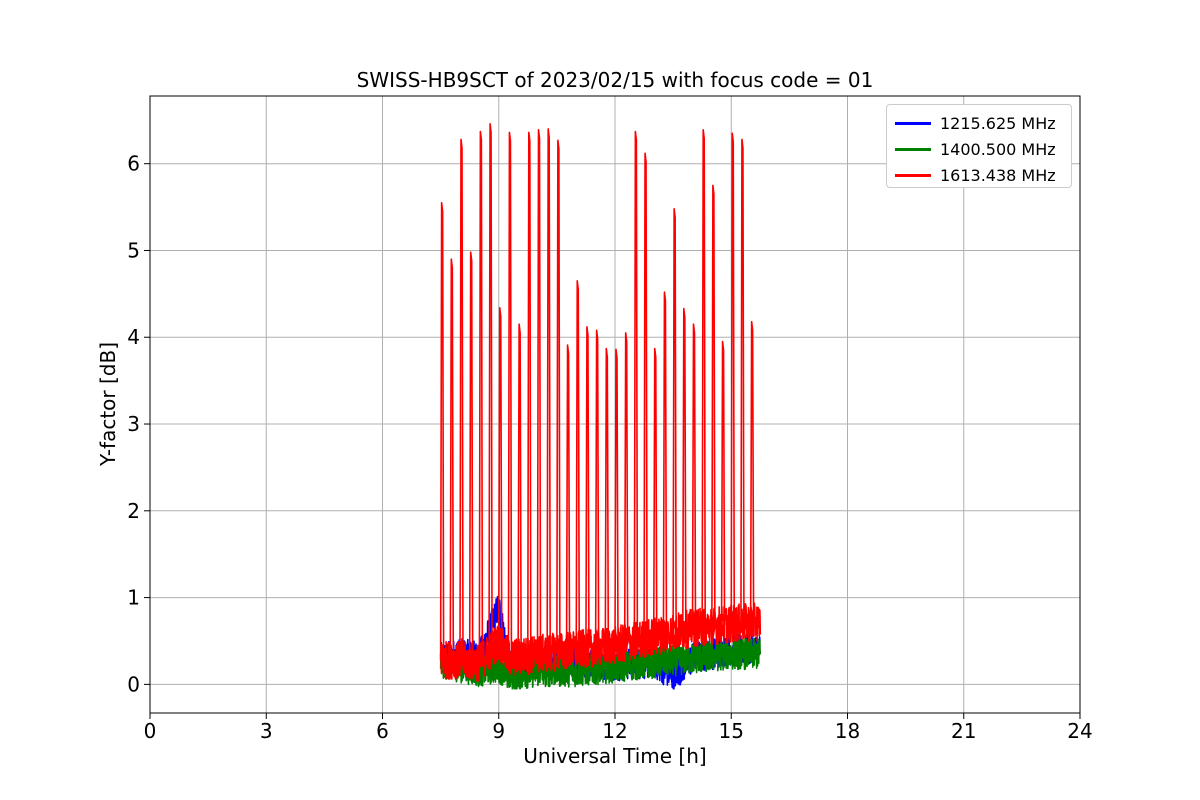 This screenshot has height=800, width=1200. I want to click on x-axis-label: Universal Time [h], so click(615, 756).